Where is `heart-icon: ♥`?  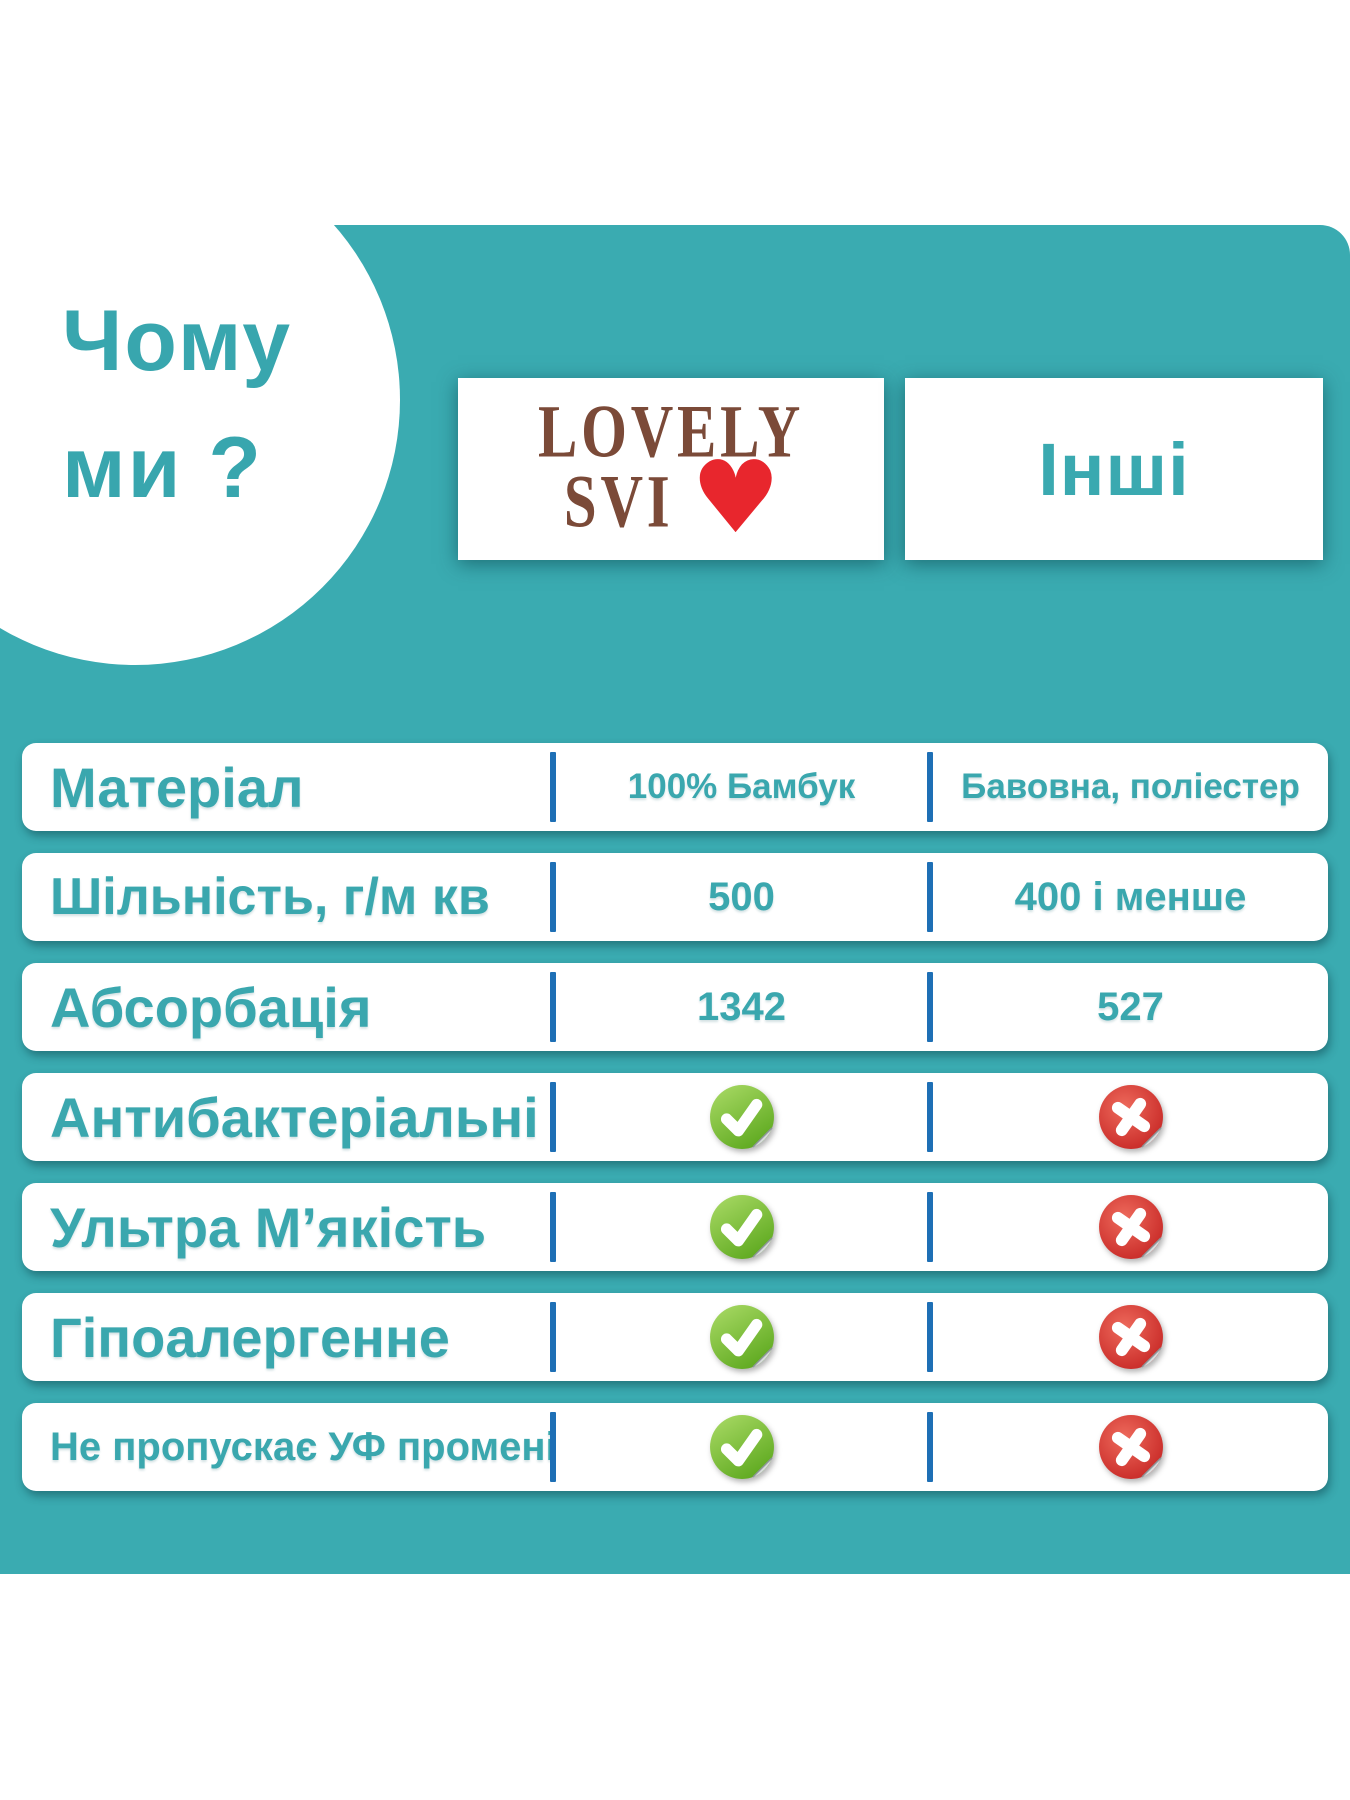
heart-icon: ♥ is located at coordinates (735, 497).